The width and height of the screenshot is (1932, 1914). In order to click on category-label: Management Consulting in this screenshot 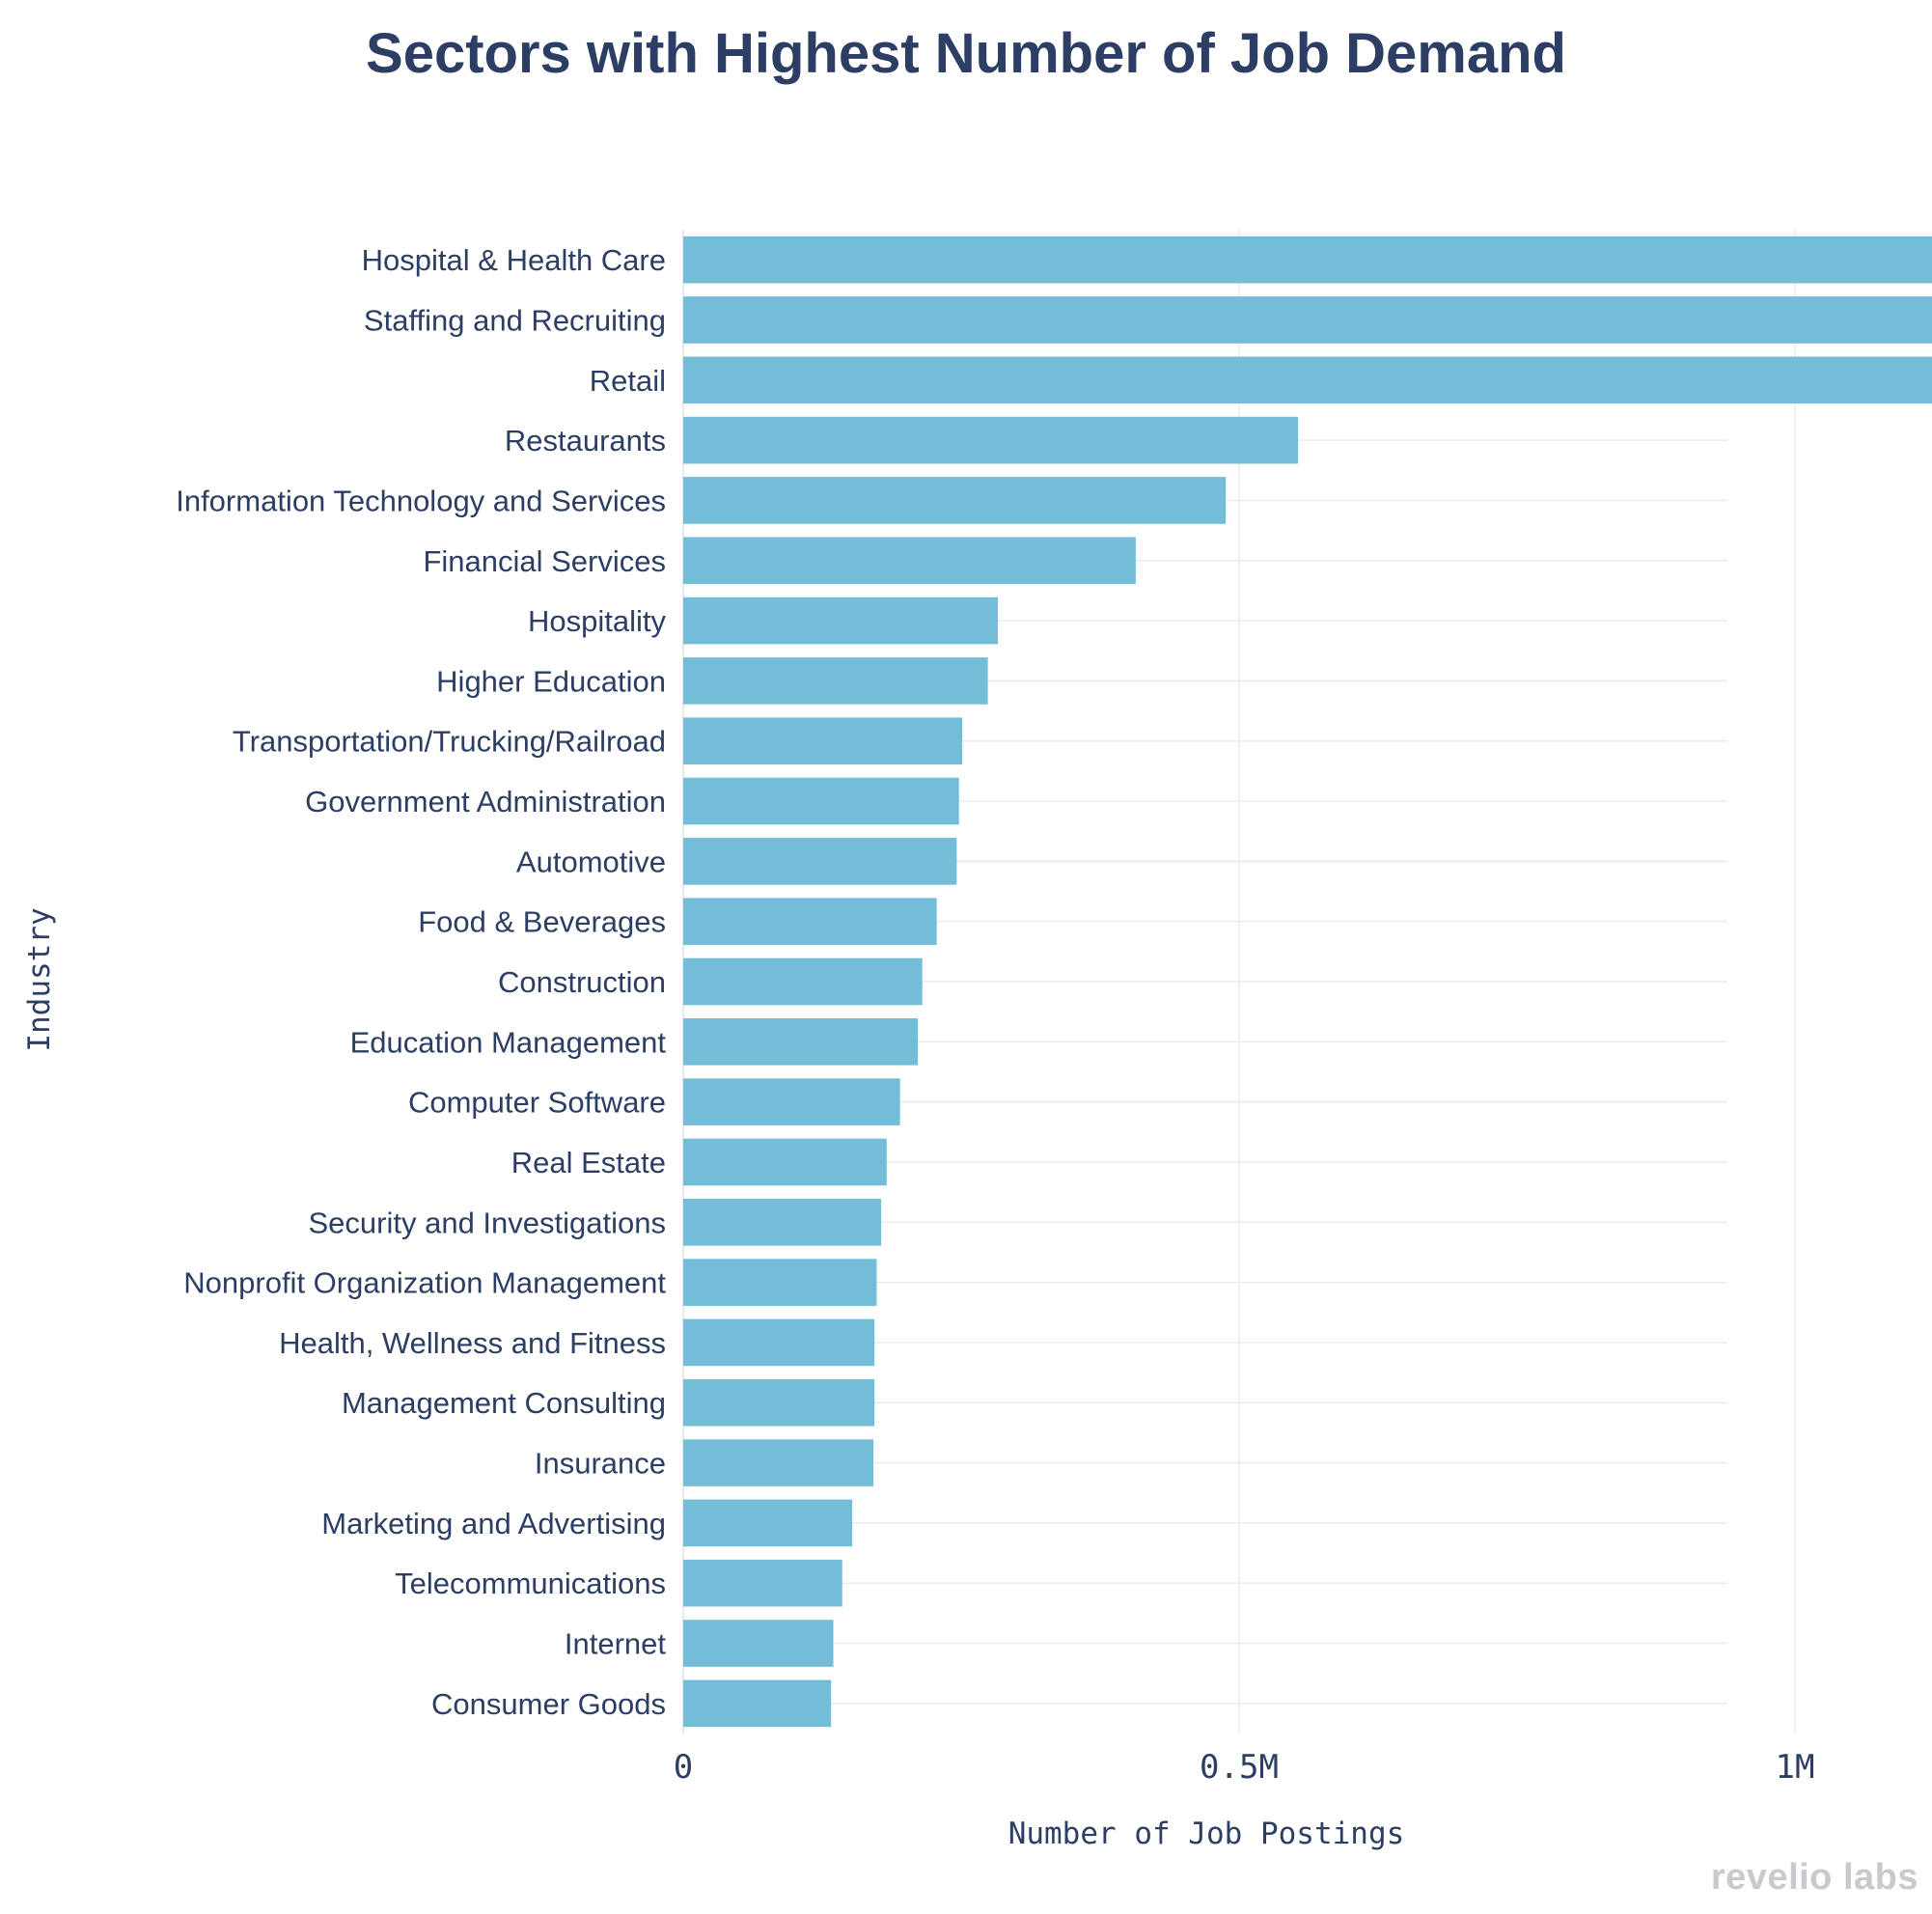, I will do `click(504, 1403)`.